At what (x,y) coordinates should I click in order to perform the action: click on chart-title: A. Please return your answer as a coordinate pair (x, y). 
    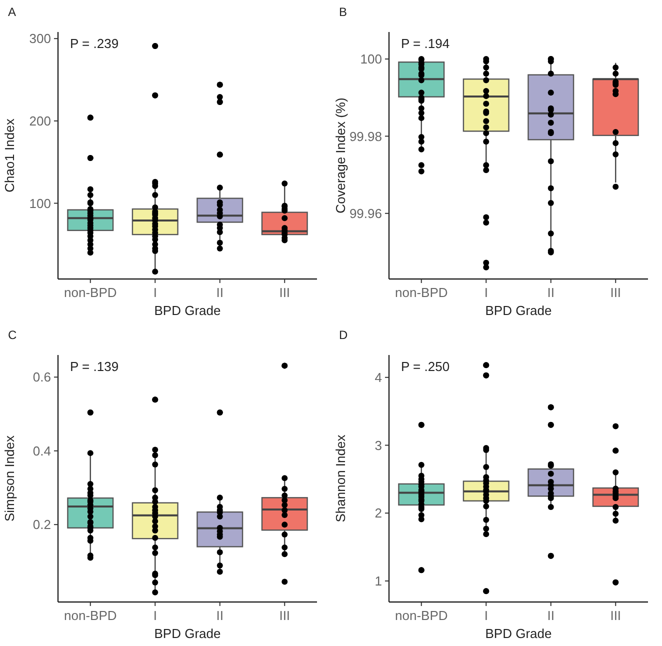
    Looking at the image, I should click on (12, 12).